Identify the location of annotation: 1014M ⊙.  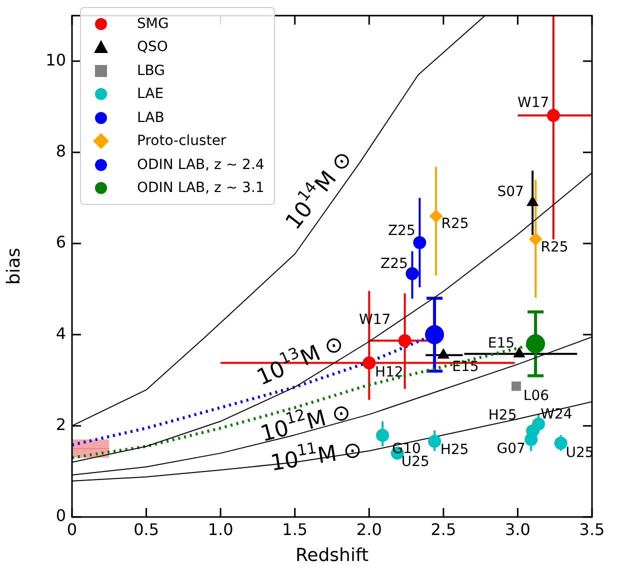
(319, 190).